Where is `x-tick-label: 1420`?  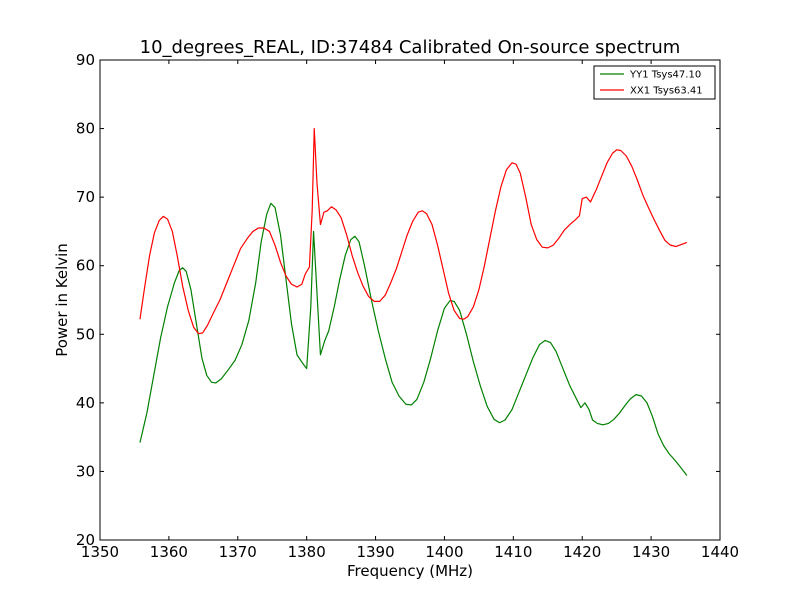
x-tick-label: 1420 is located at coordinates (582, 552).